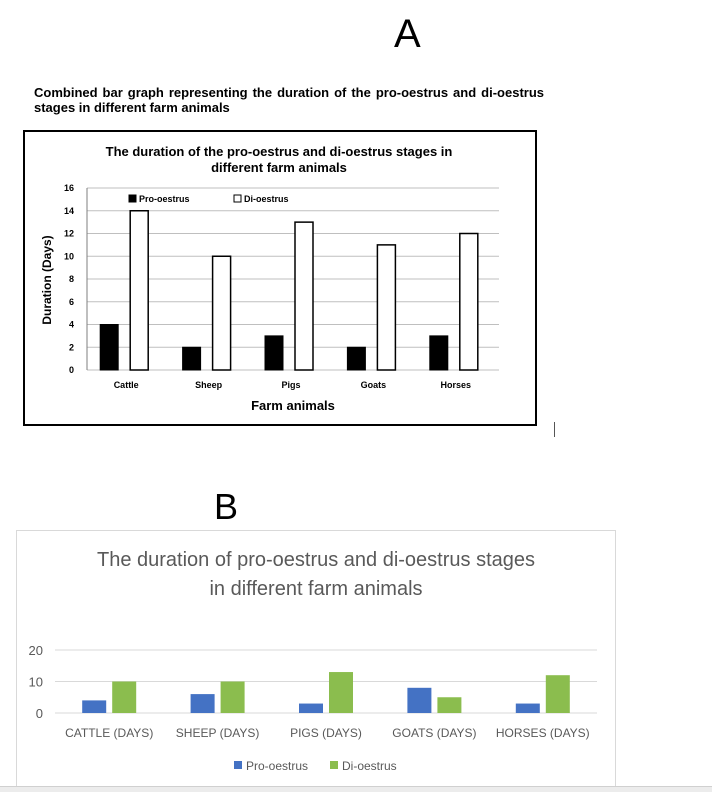  What do you see at coordinates (277, 766) in the screenshot?
I see `chart-b-legend-label-pro-oestrus: Pro-oestrus` at bounding box center [277, 766].